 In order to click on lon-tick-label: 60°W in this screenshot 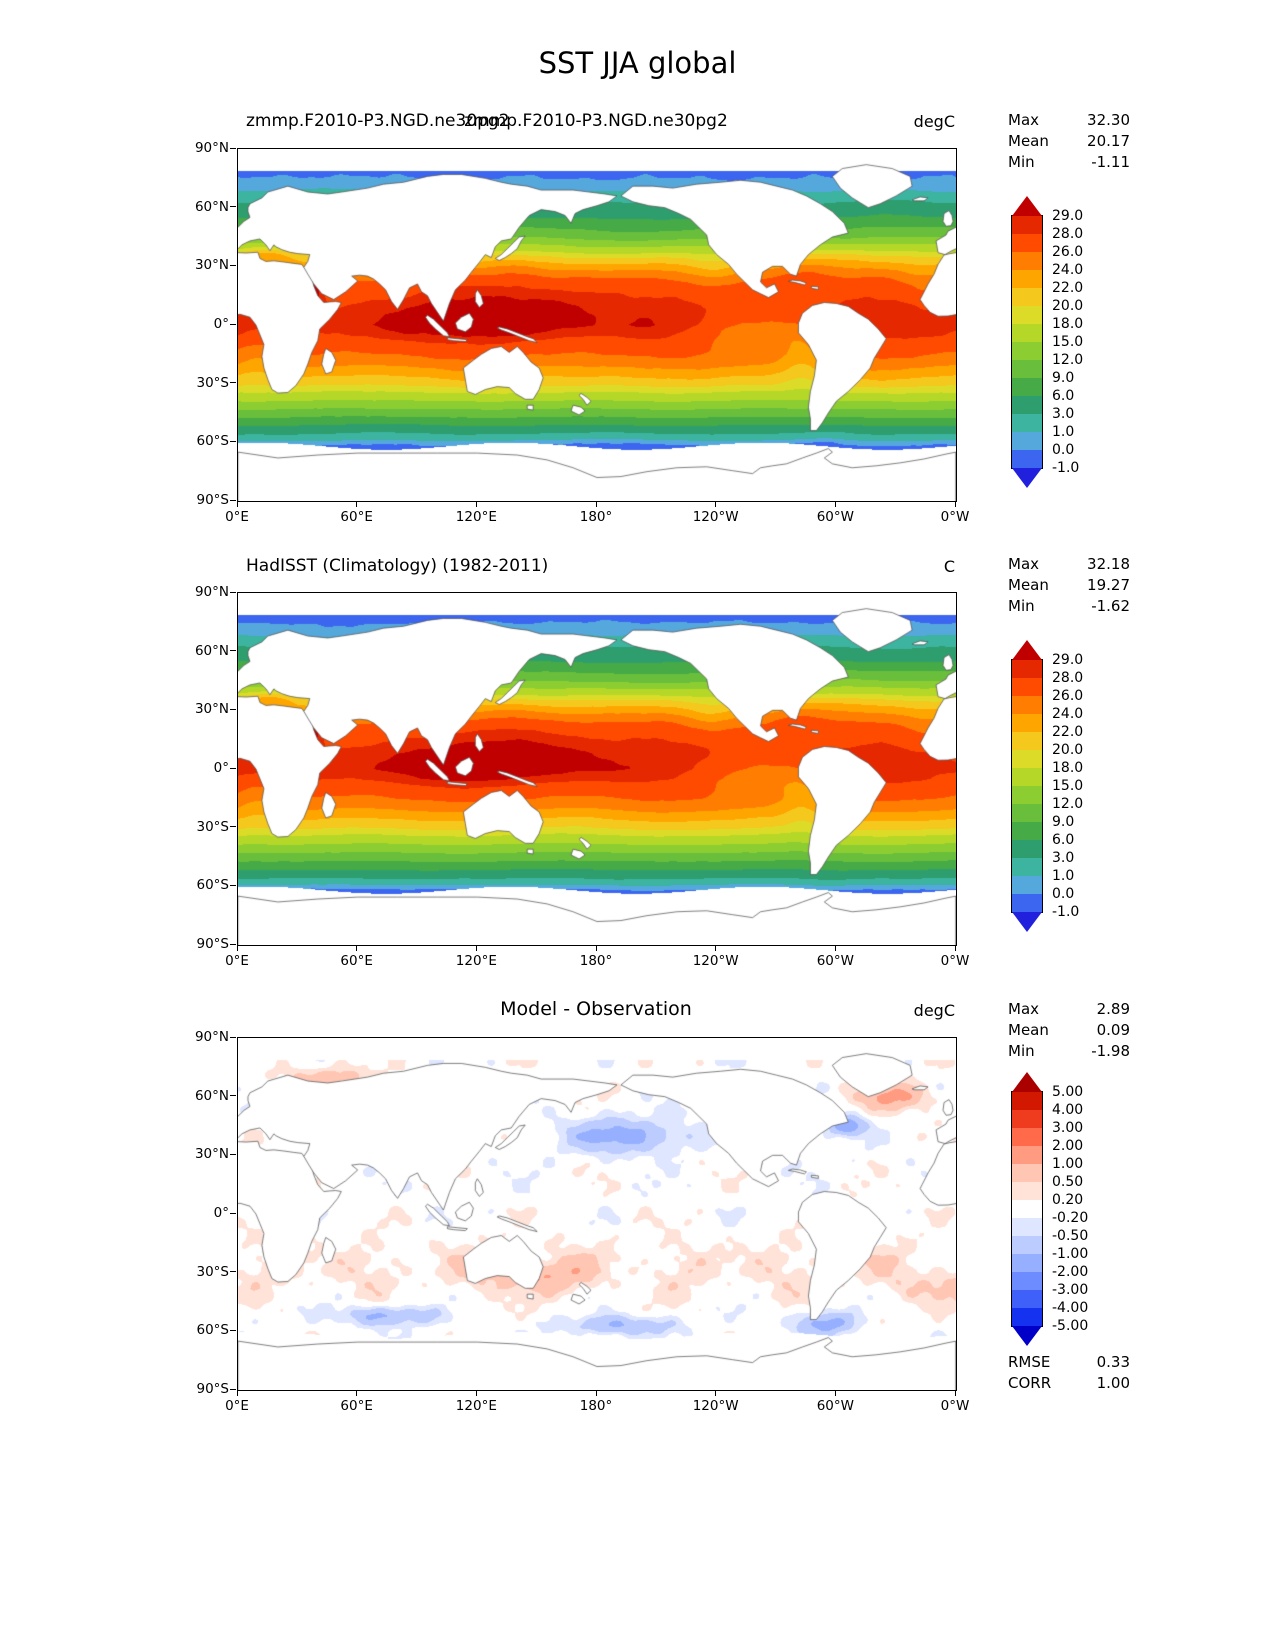, I will do `click(835, 517)`.